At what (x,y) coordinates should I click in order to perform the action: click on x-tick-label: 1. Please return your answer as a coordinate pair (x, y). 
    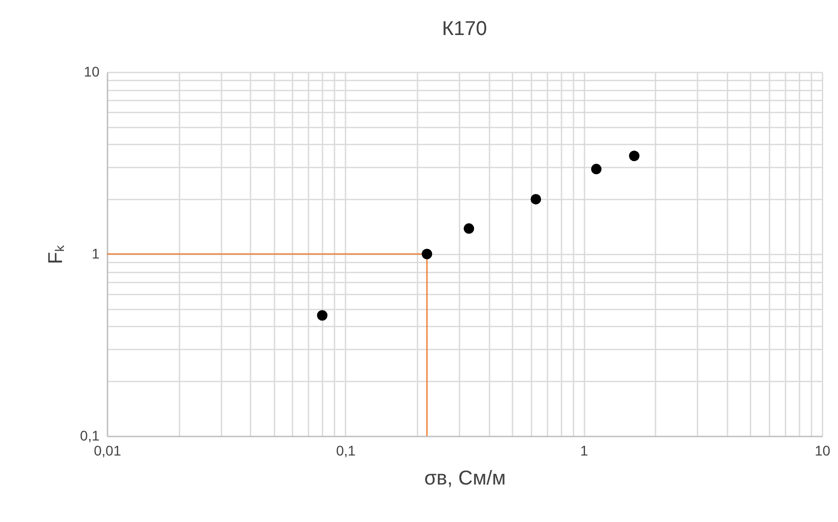
    Looking at the image, I should click on (584, 450).